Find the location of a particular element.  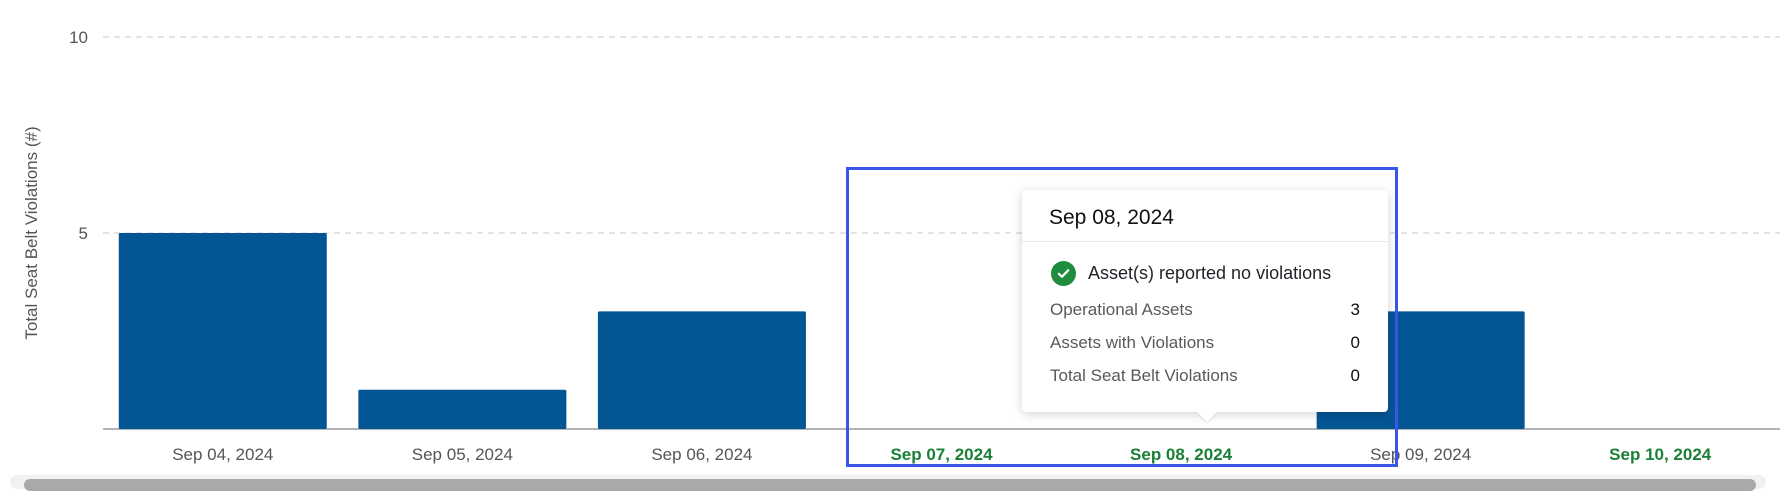

tooltip-status-text: Asset(s) reported no violations is located at coordinates (1210, 272).